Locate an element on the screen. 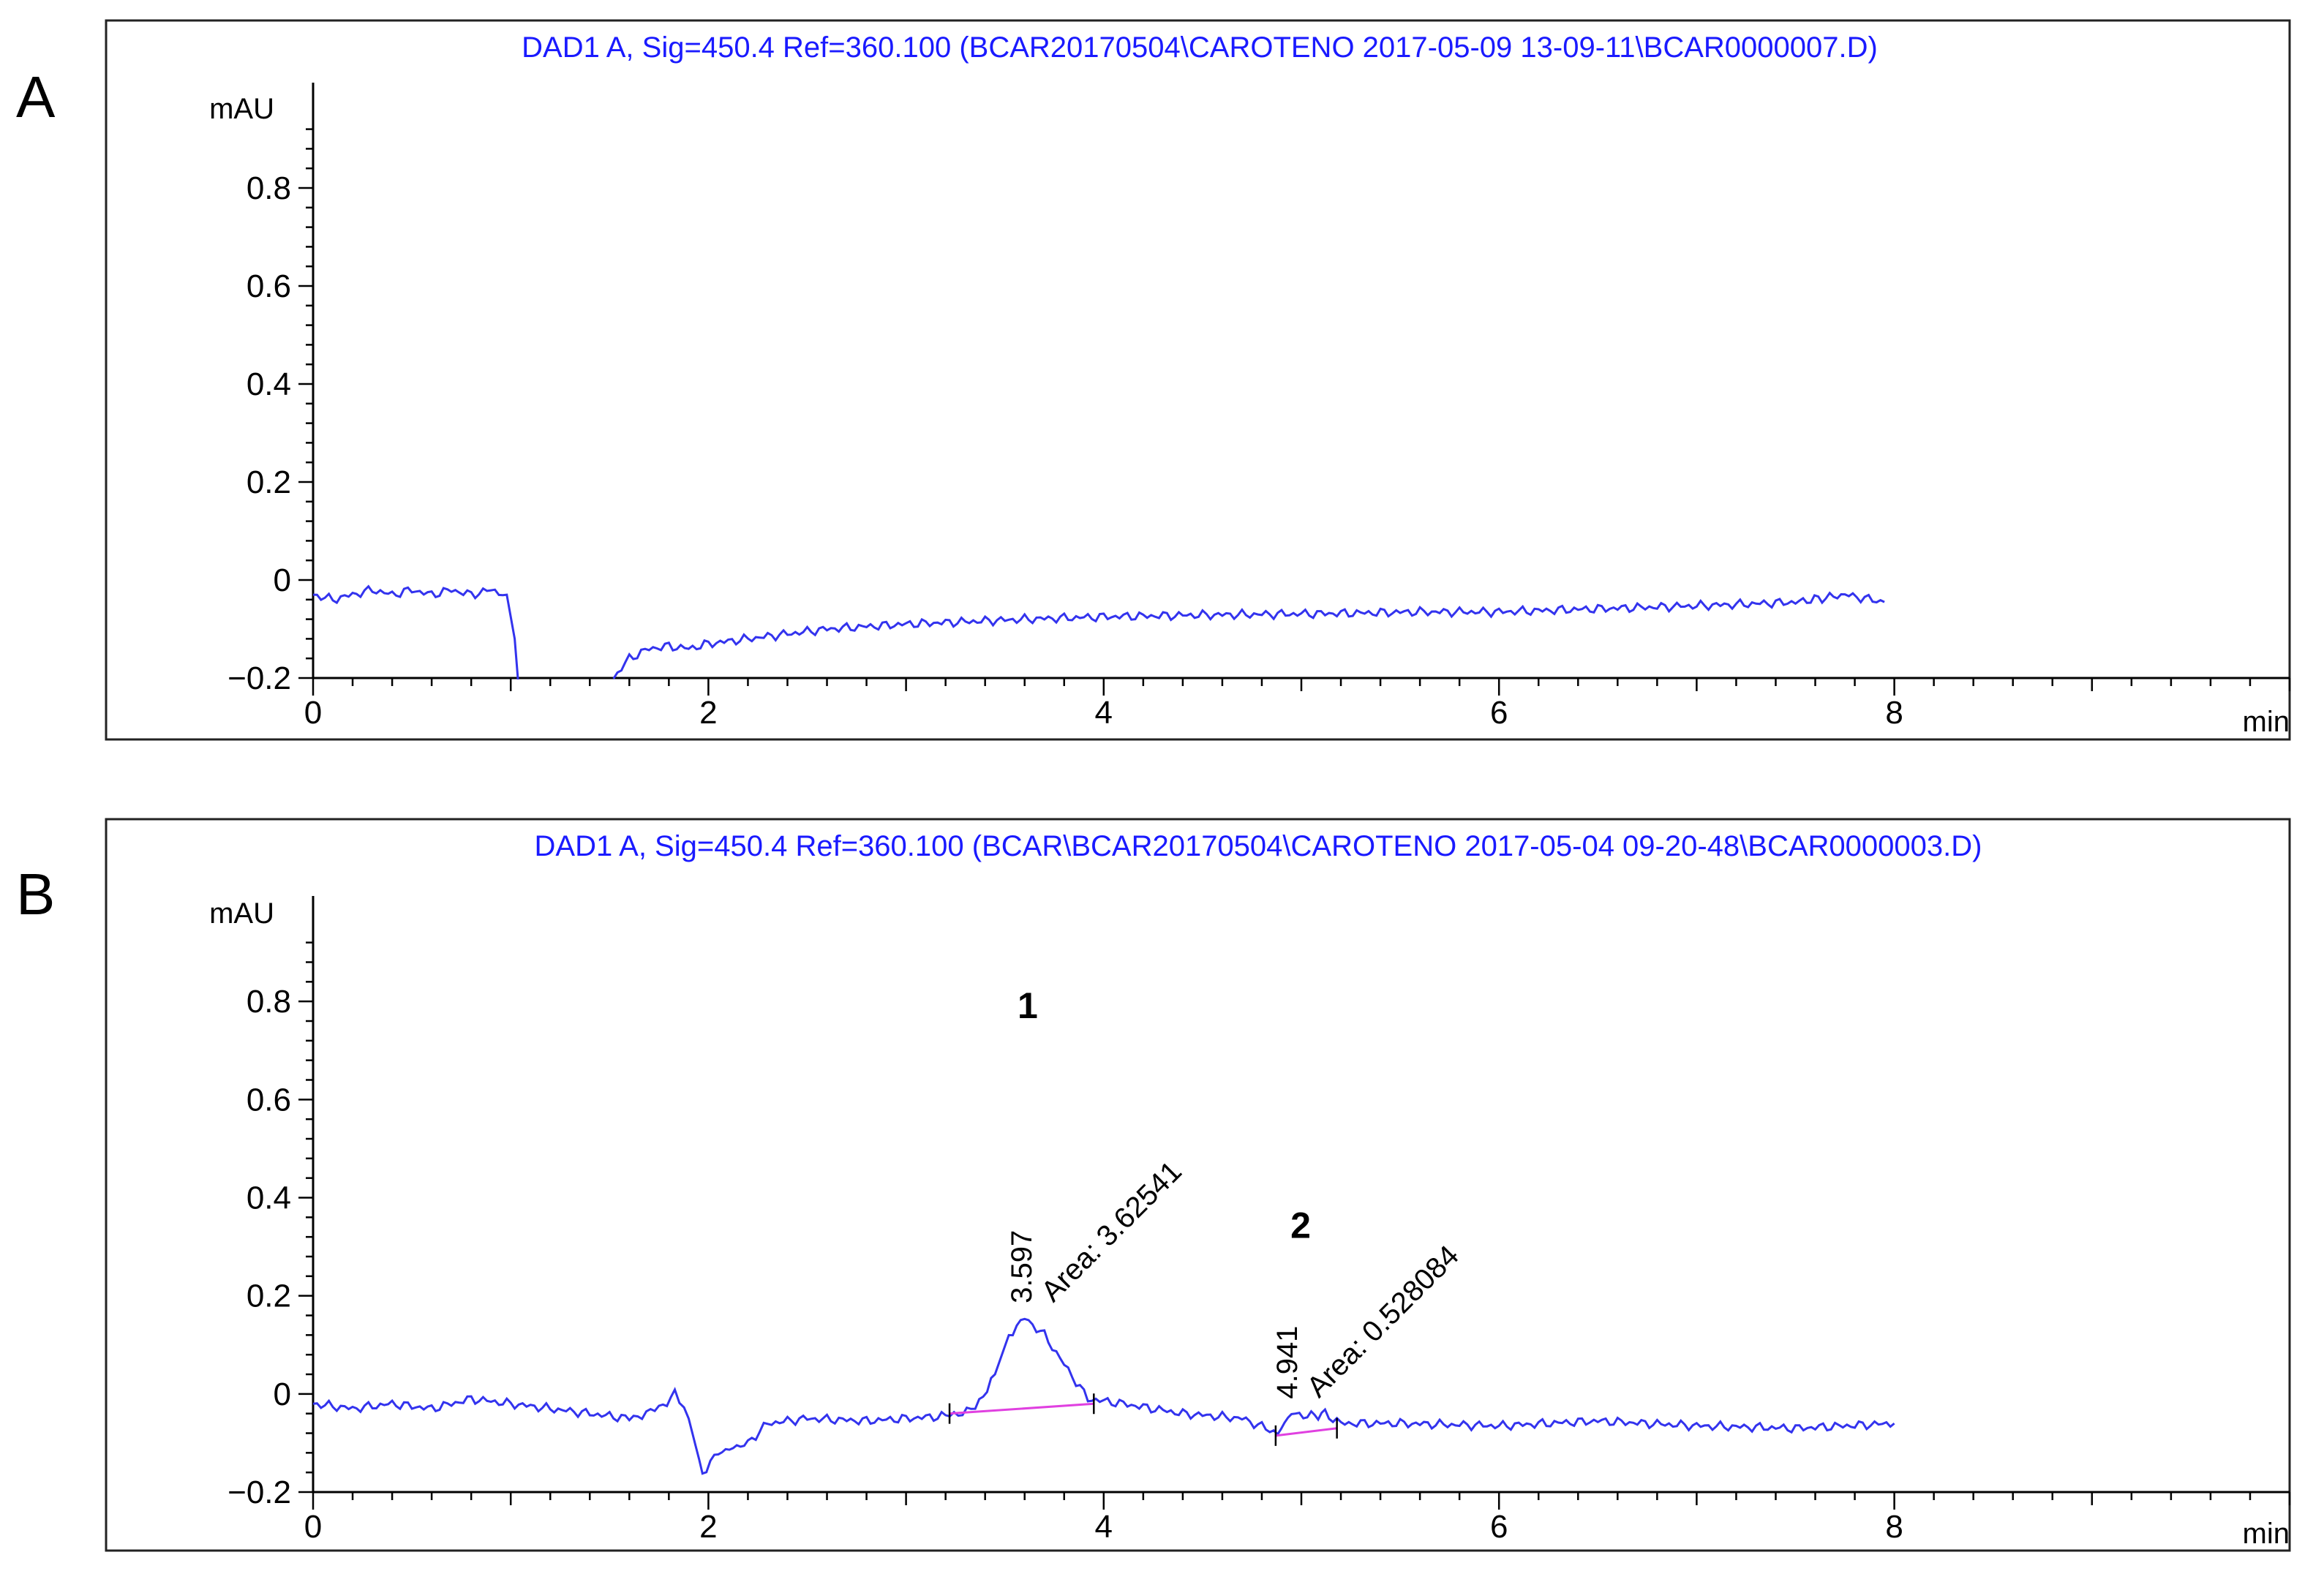 The width and height of the screenshot is (2324, 1593). y-tick-label-b: 0.8 is located at coordinates (269, 1002).